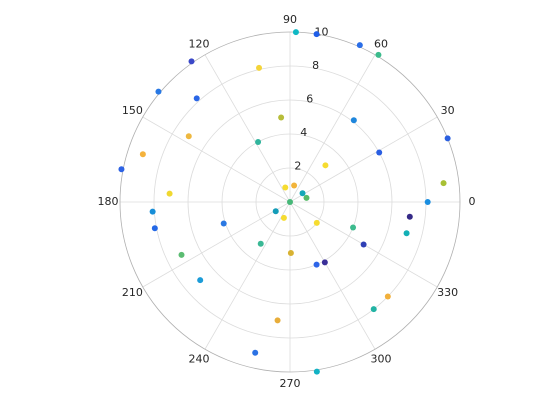 The height and width of the screenshot is (420, 560). What do you see at coordinates (290, 19) in the screenshot?
I see `theta-tick-label: 90` at bounding box center [290, 19].